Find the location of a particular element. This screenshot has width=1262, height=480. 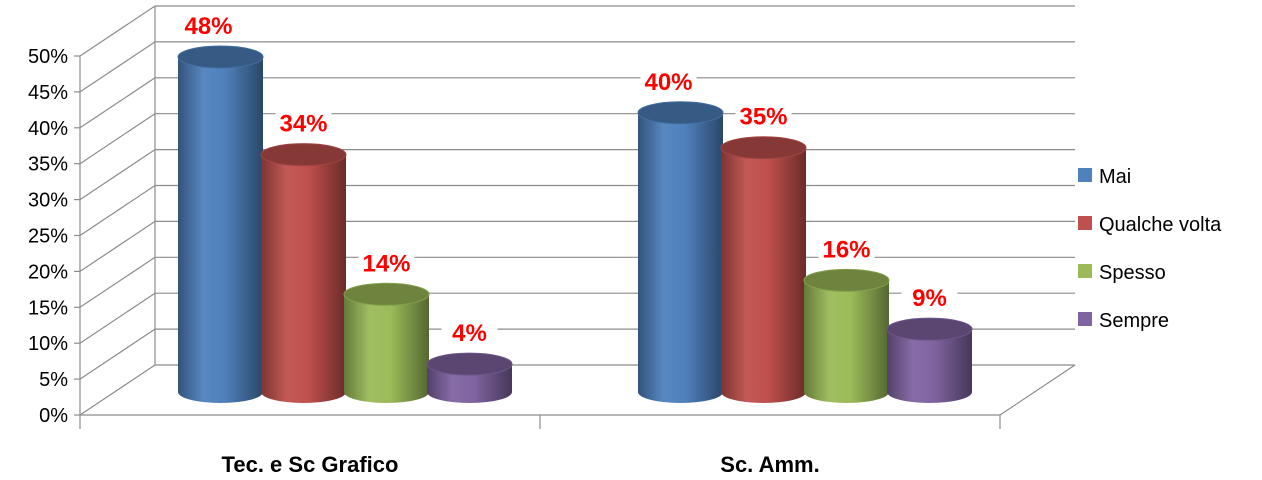

x-category-label: Tec. e Sc Grafico is located at coordinates (310, 464).